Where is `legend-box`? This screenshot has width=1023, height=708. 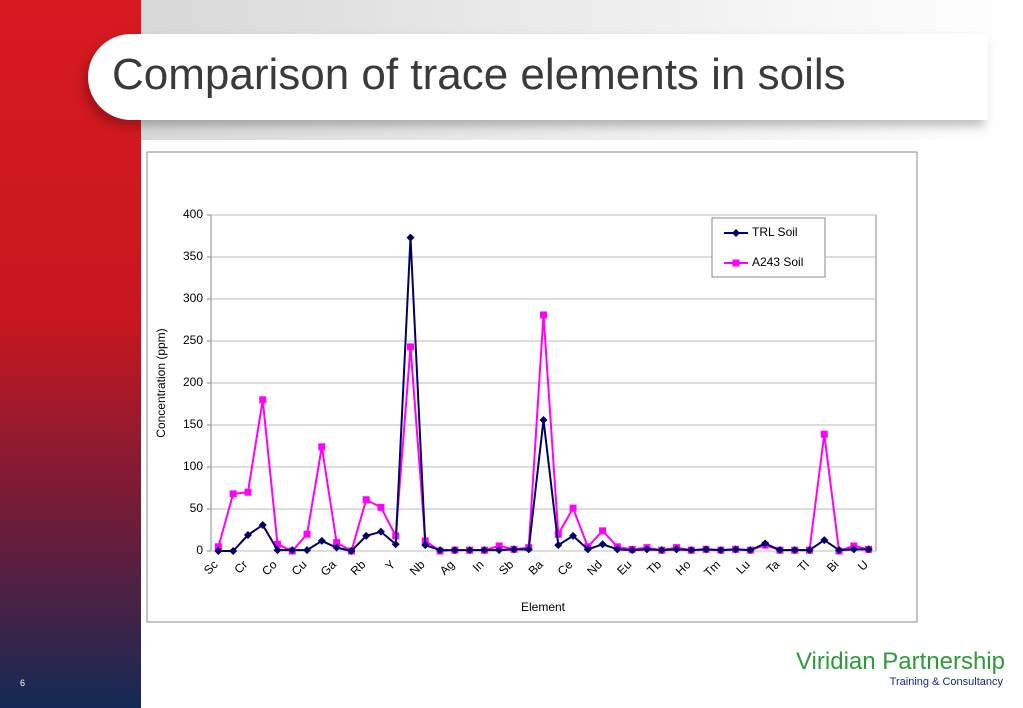
legend-box is located at coordinates (768, 247).